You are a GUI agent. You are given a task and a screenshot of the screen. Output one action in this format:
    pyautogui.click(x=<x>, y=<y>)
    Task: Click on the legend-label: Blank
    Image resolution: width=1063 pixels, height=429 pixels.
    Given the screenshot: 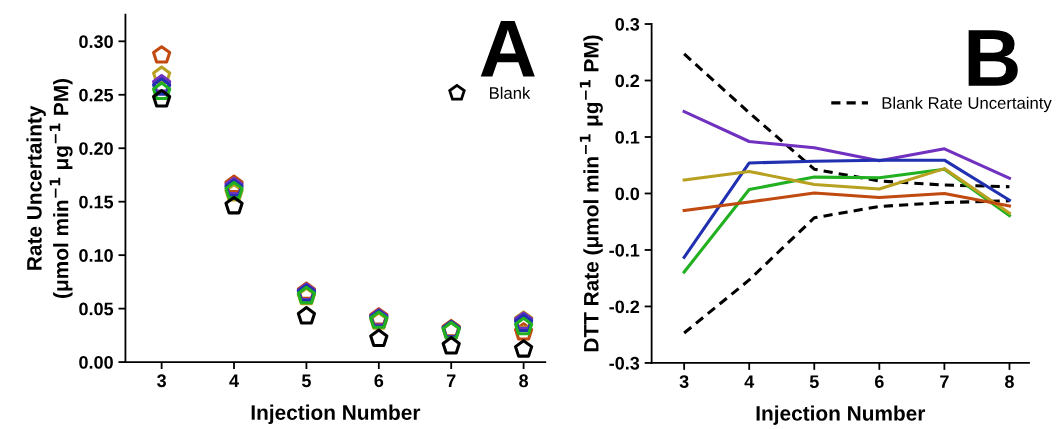 What is the action you would take?
    pyautogui.click(x=510, y=92)
    